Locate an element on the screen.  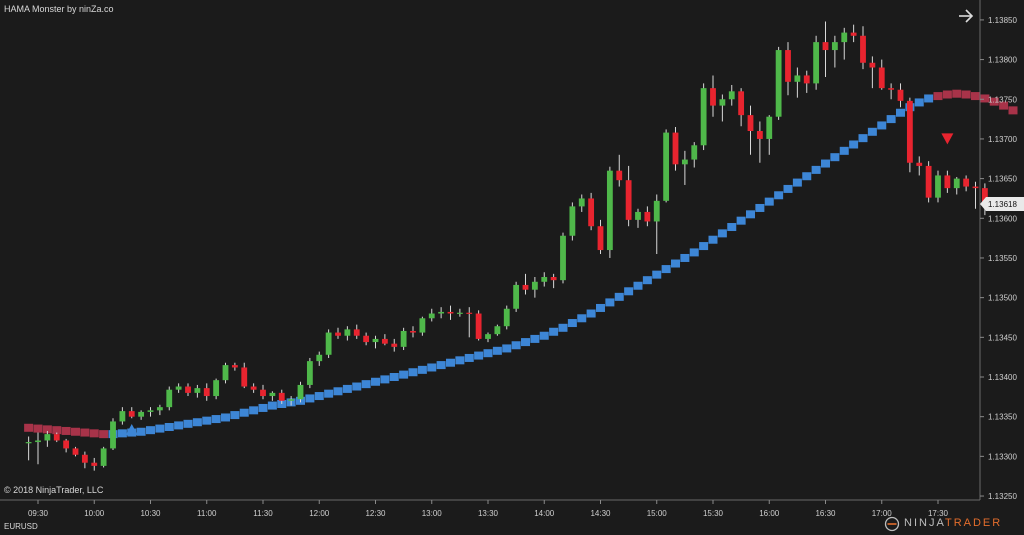
instrument-symbol: EURUSD is located at coordinates (21, 526).